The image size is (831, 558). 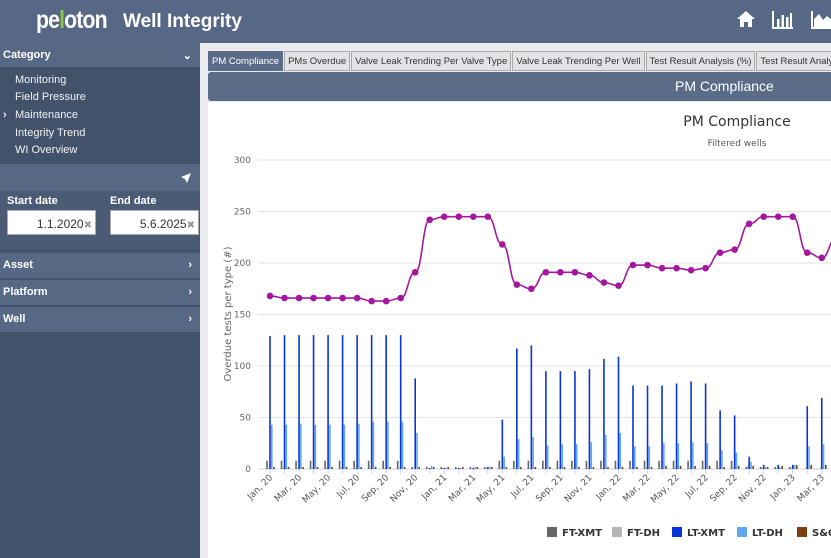 What do you see at coordinates (549, 488) in the screenshot?
I see `x-tick-label: Sep, 21` at bounding box center [549, 488].